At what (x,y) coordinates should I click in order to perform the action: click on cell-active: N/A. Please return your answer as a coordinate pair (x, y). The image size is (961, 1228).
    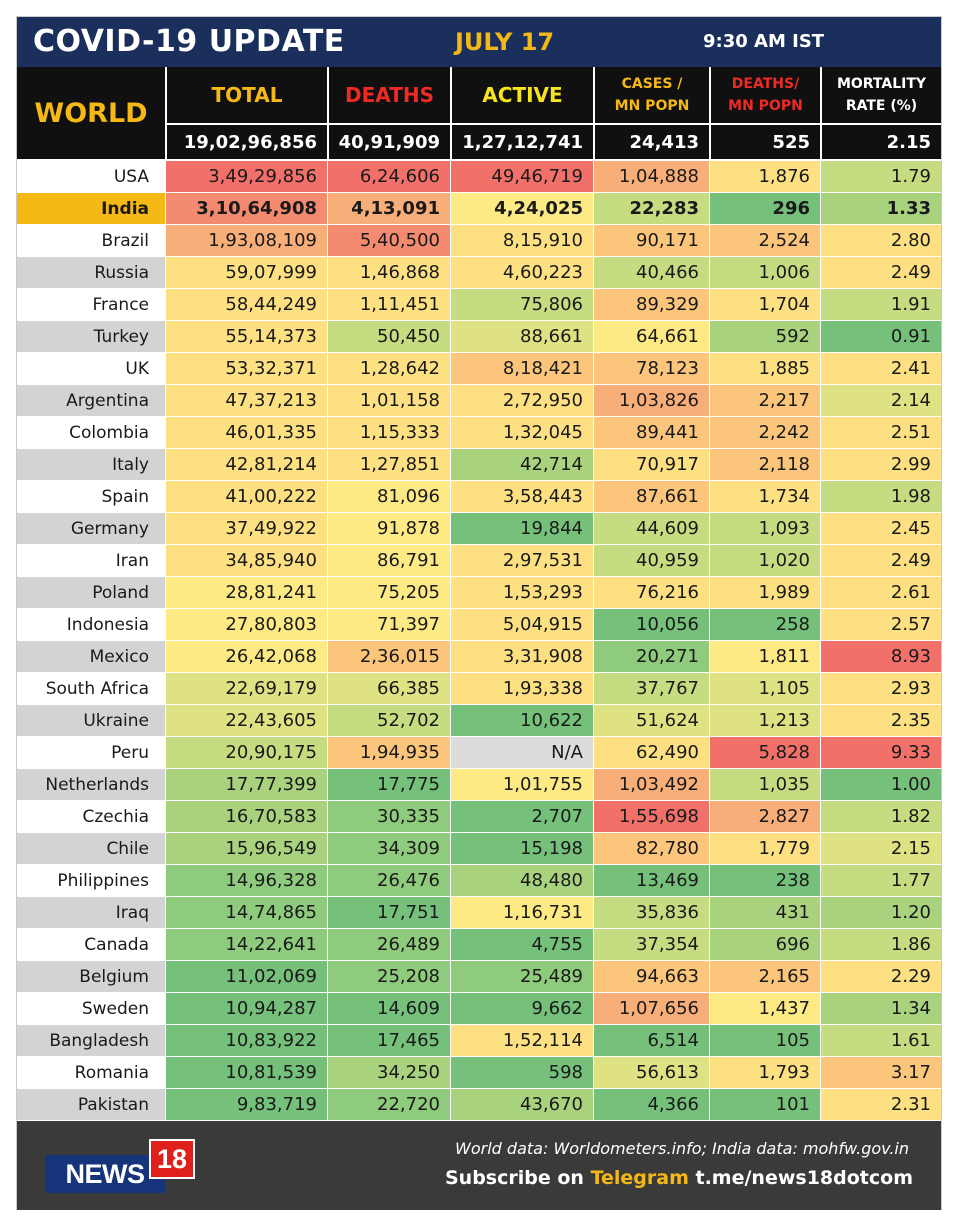
    Looking at the image, I should click on (521, 753).